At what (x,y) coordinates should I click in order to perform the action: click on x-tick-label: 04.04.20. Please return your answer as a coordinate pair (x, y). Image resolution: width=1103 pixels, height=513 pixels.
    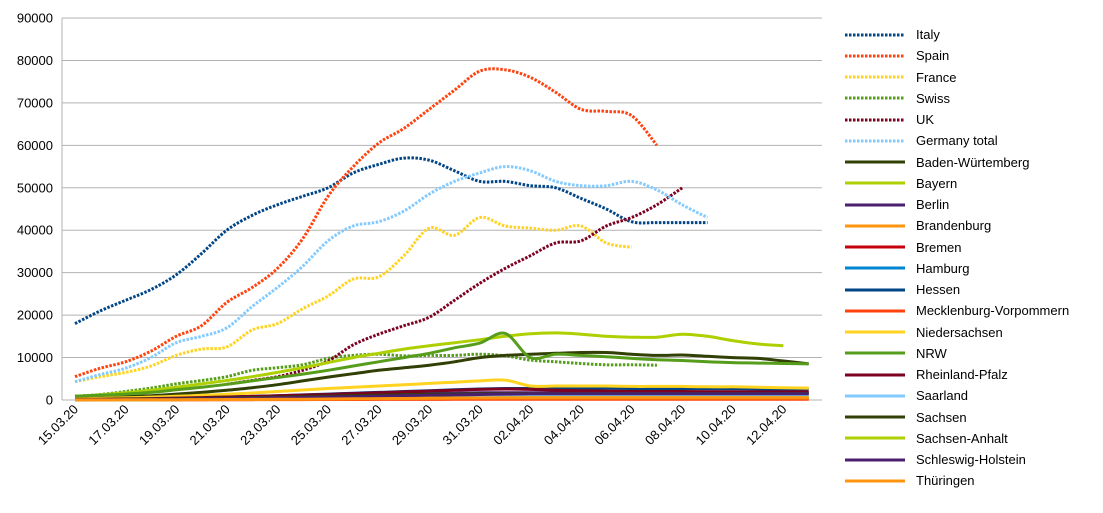
    Looking at the image, I should click on (564, 425).